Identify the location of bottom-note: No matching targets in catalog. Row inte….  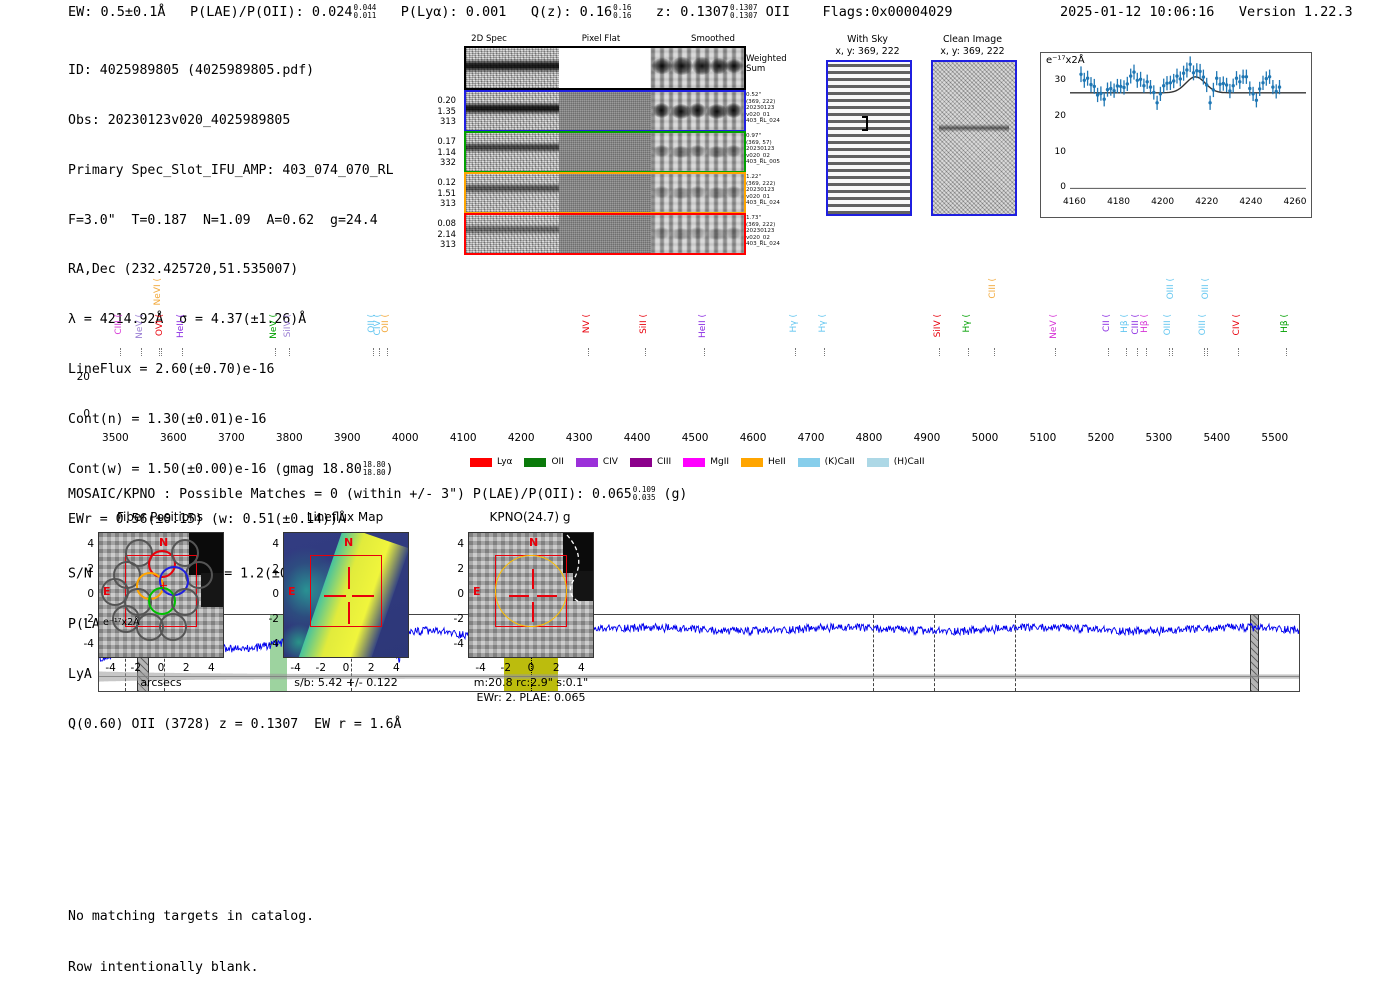
(191, 933).